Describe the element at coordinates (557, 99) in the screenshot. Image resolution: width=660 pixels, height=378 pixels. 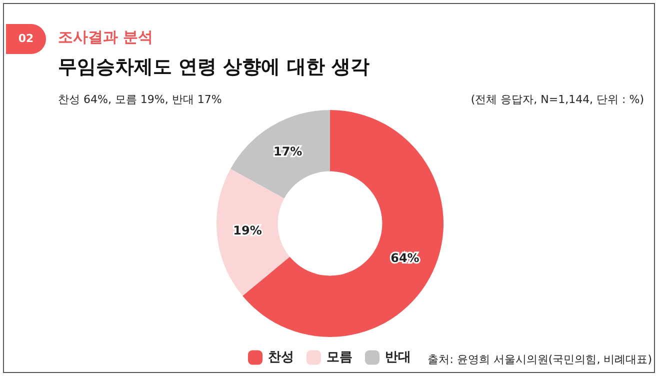
I see `text: (전체 응답자, N=1,144, 단위 : %)` at that location.